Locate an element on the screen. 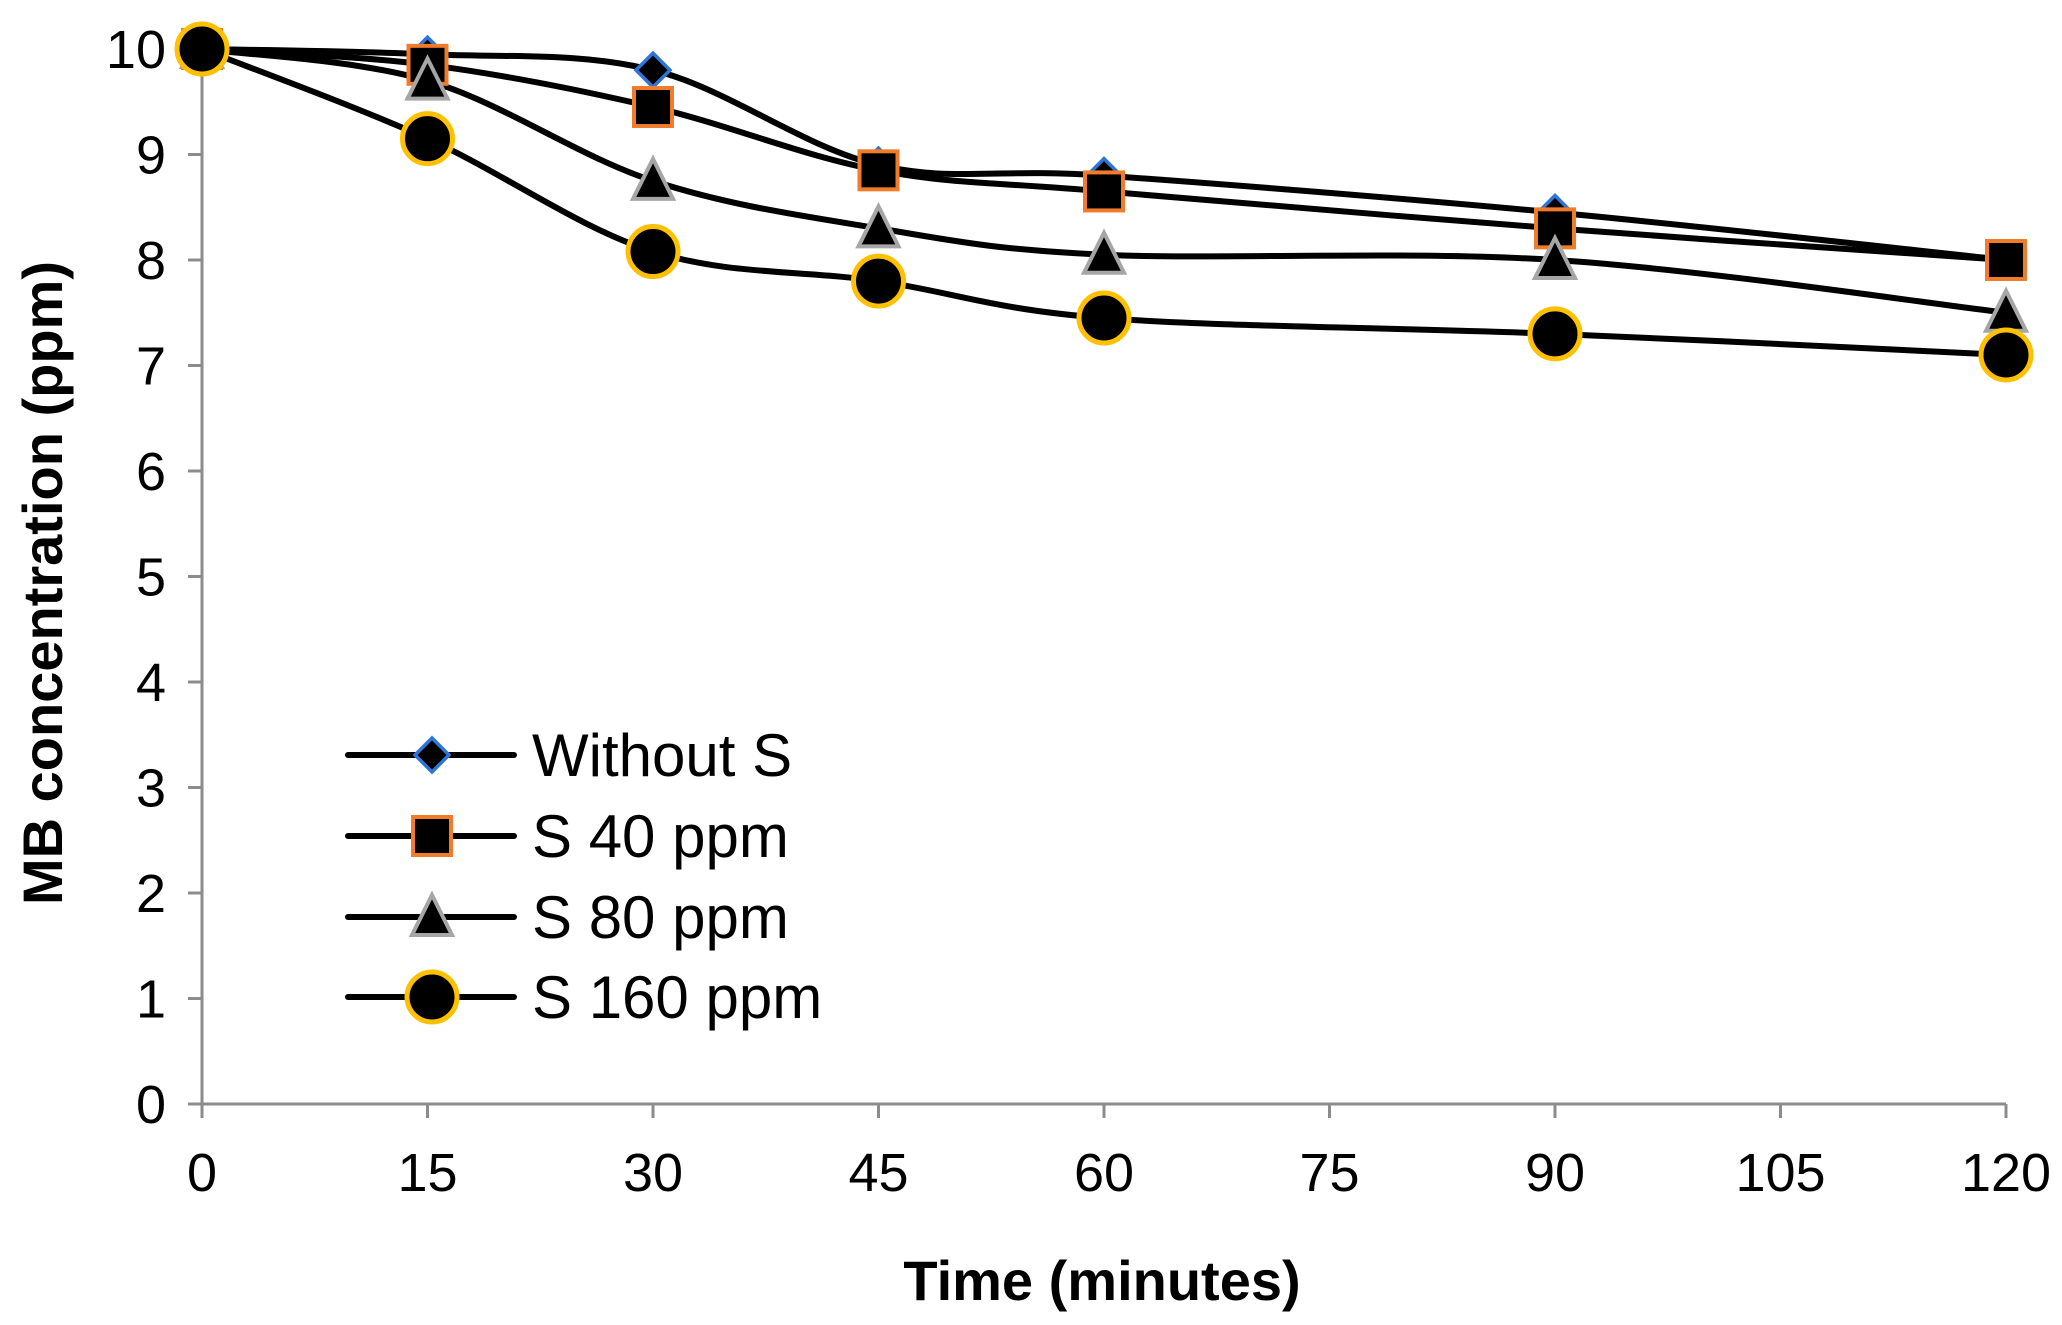 The height and width of the screenshot is (1325, 2062). legend: Without S S 40 ppm S 80 ppm S 160 ppm is located at coordinates (583, 876).